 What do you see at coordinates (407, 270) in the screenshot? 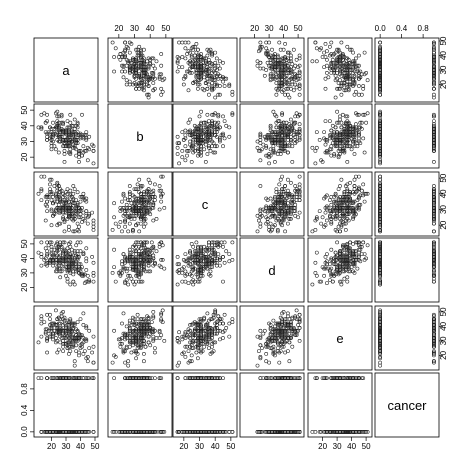
I see `panel-d-vs-cancer` at bounding box center [407, 270].